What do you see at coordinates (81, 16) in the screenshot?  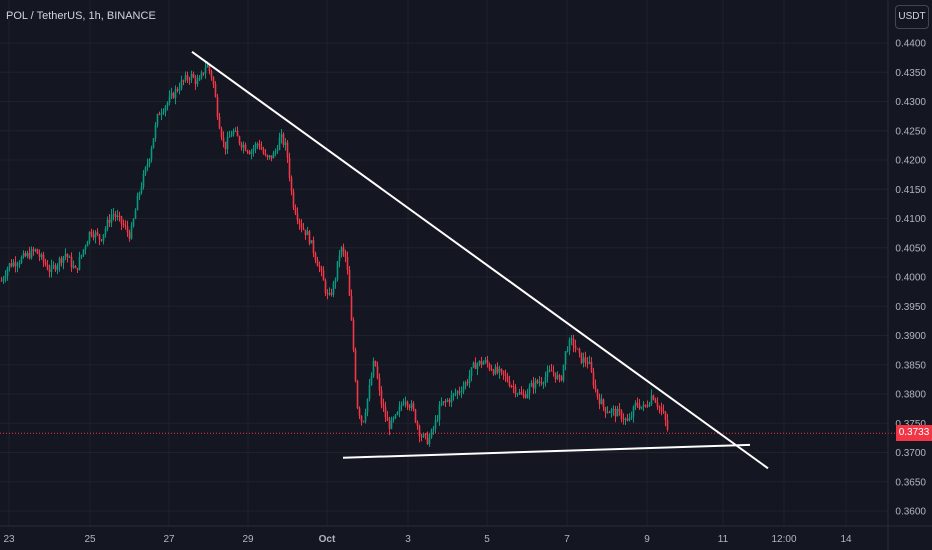 I see `chart-title: POL / TetherUS, 1h, BINANCE` at bounding box center [81, 16].